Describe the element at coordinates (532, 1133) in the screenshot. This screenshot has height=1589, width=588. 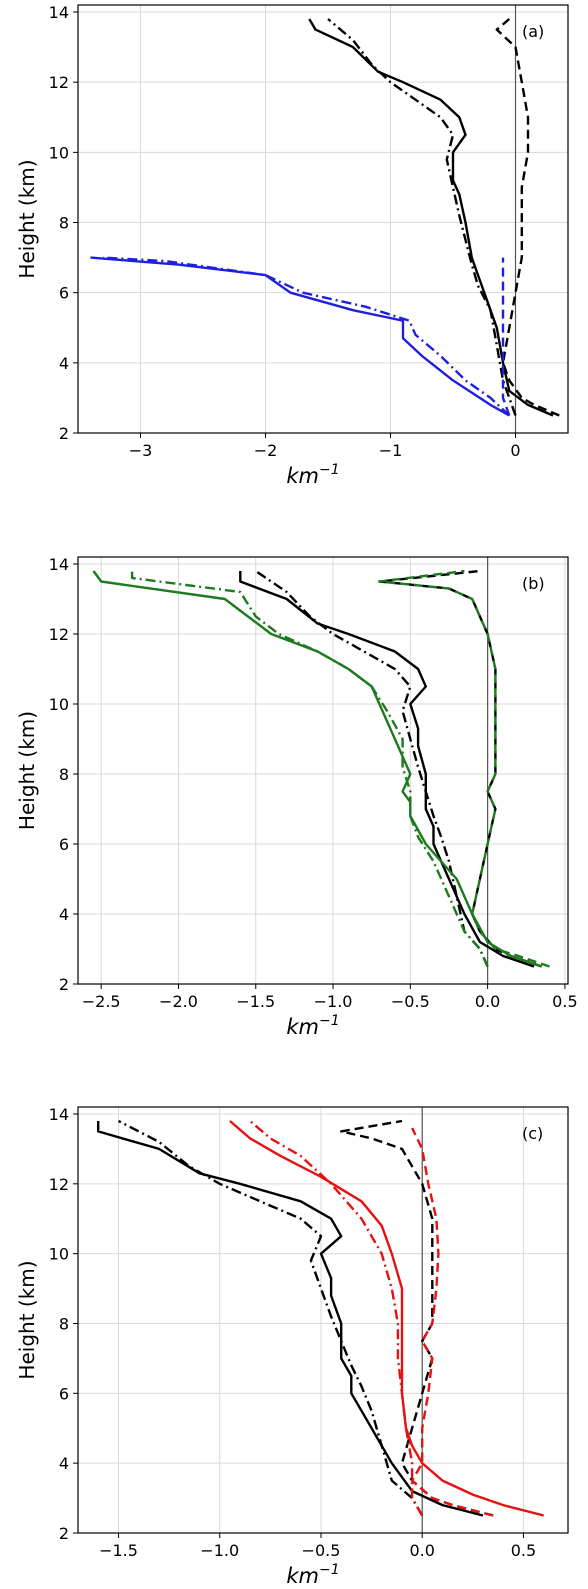
I see `panel-label: (c)` at that location.